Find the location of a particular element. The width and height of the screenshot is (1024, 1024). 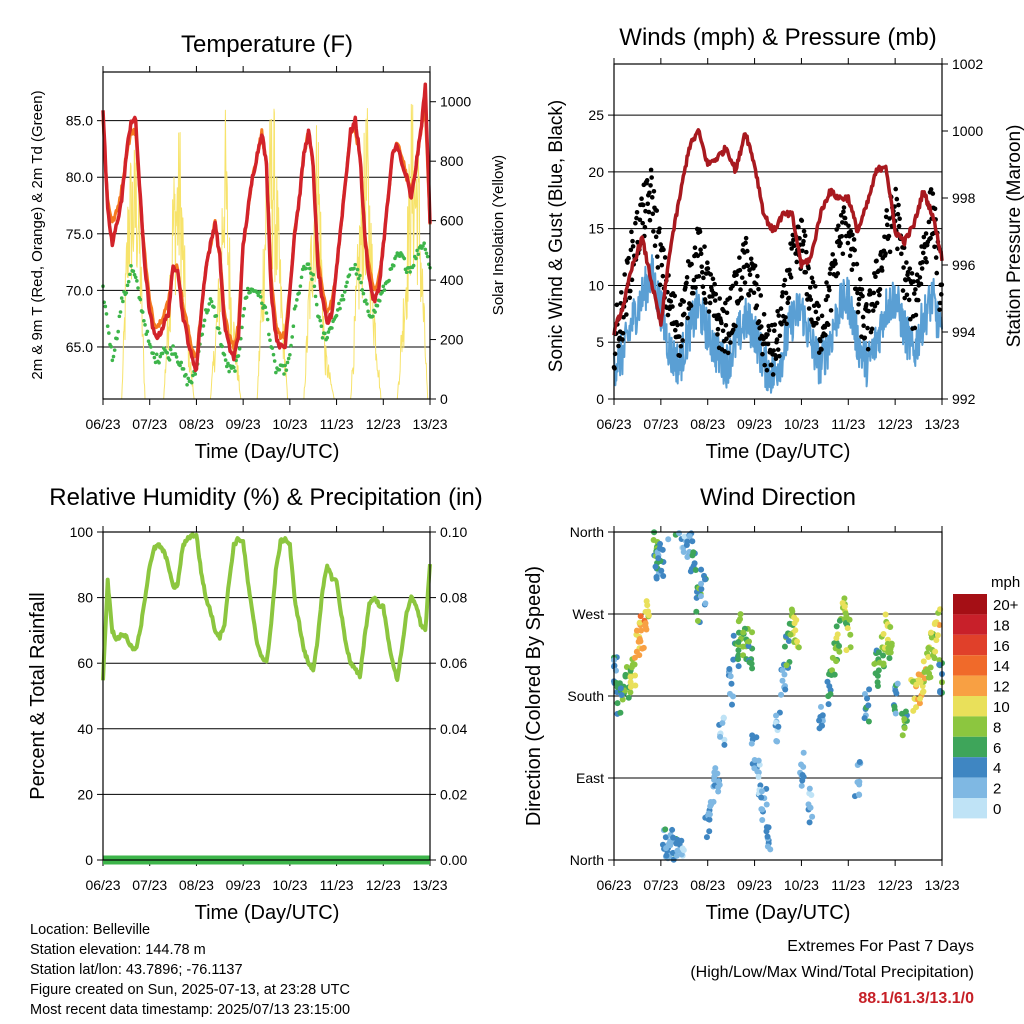

pressure-line is located at coordinates (778, 232).